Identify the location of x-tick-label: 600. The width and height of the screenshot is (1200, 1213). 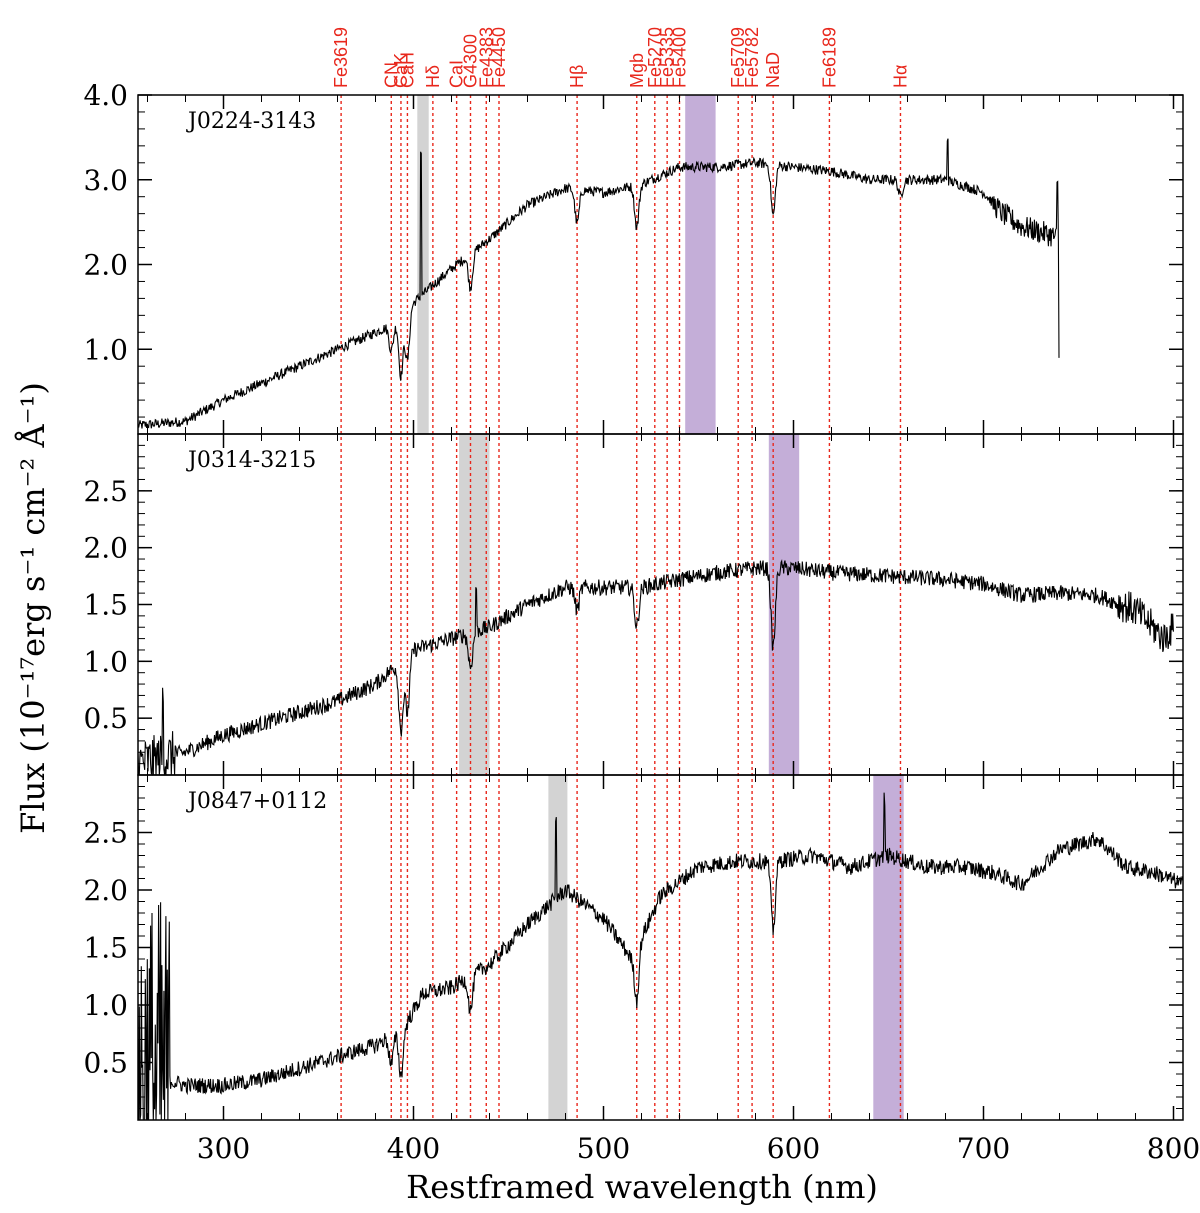
(793, 1148).